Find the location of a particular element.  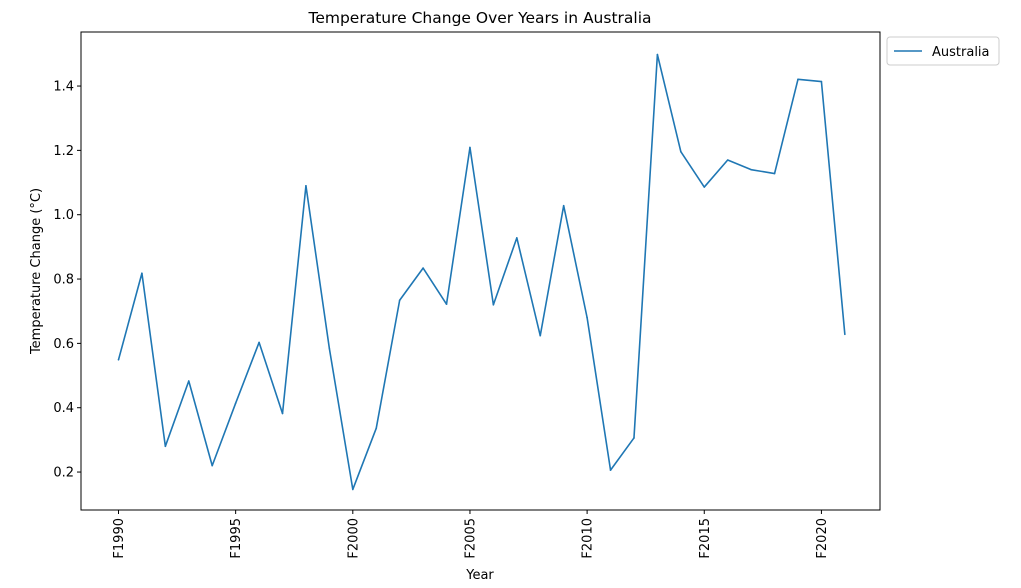

x-tick-label: F1995 is located at coordinates (236, 538).